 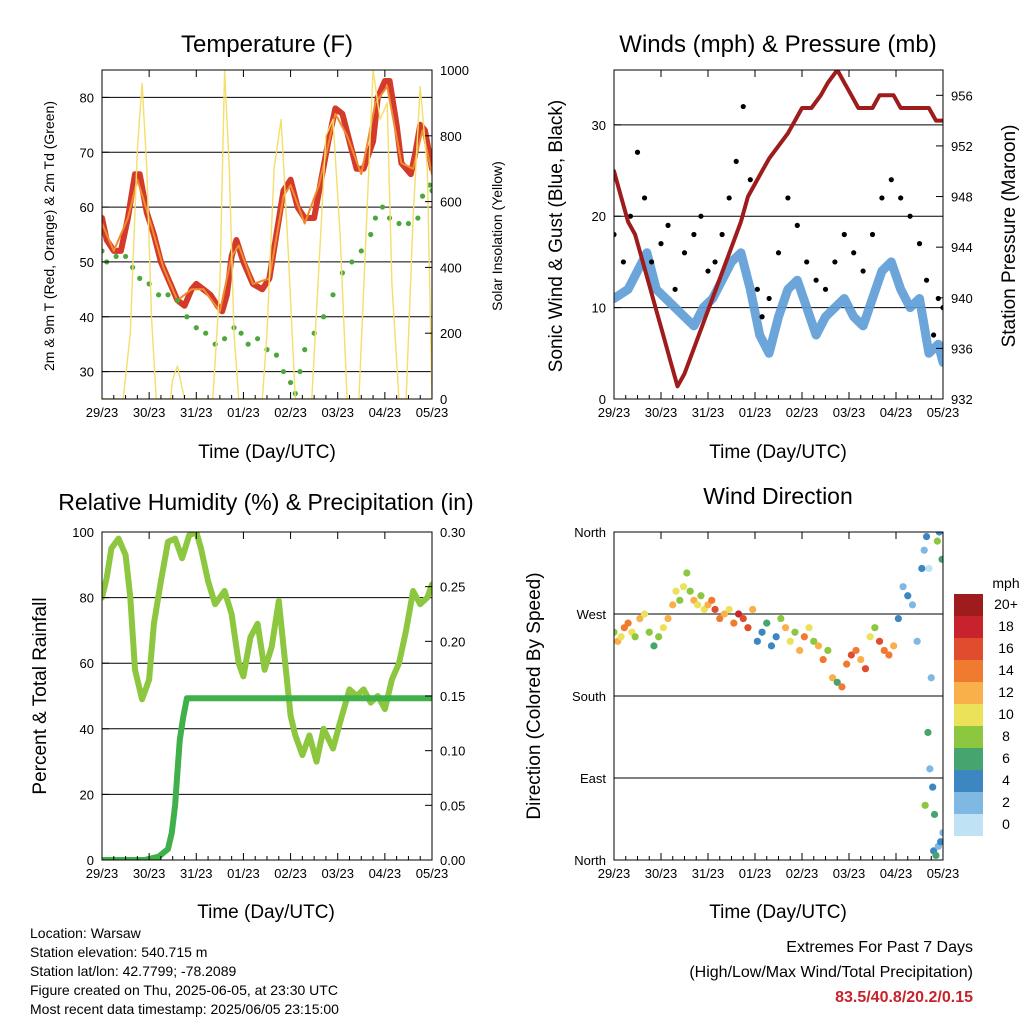 I want to click on station-elevation: Station elevation: 540.715 m, so click(x=119, y=952).